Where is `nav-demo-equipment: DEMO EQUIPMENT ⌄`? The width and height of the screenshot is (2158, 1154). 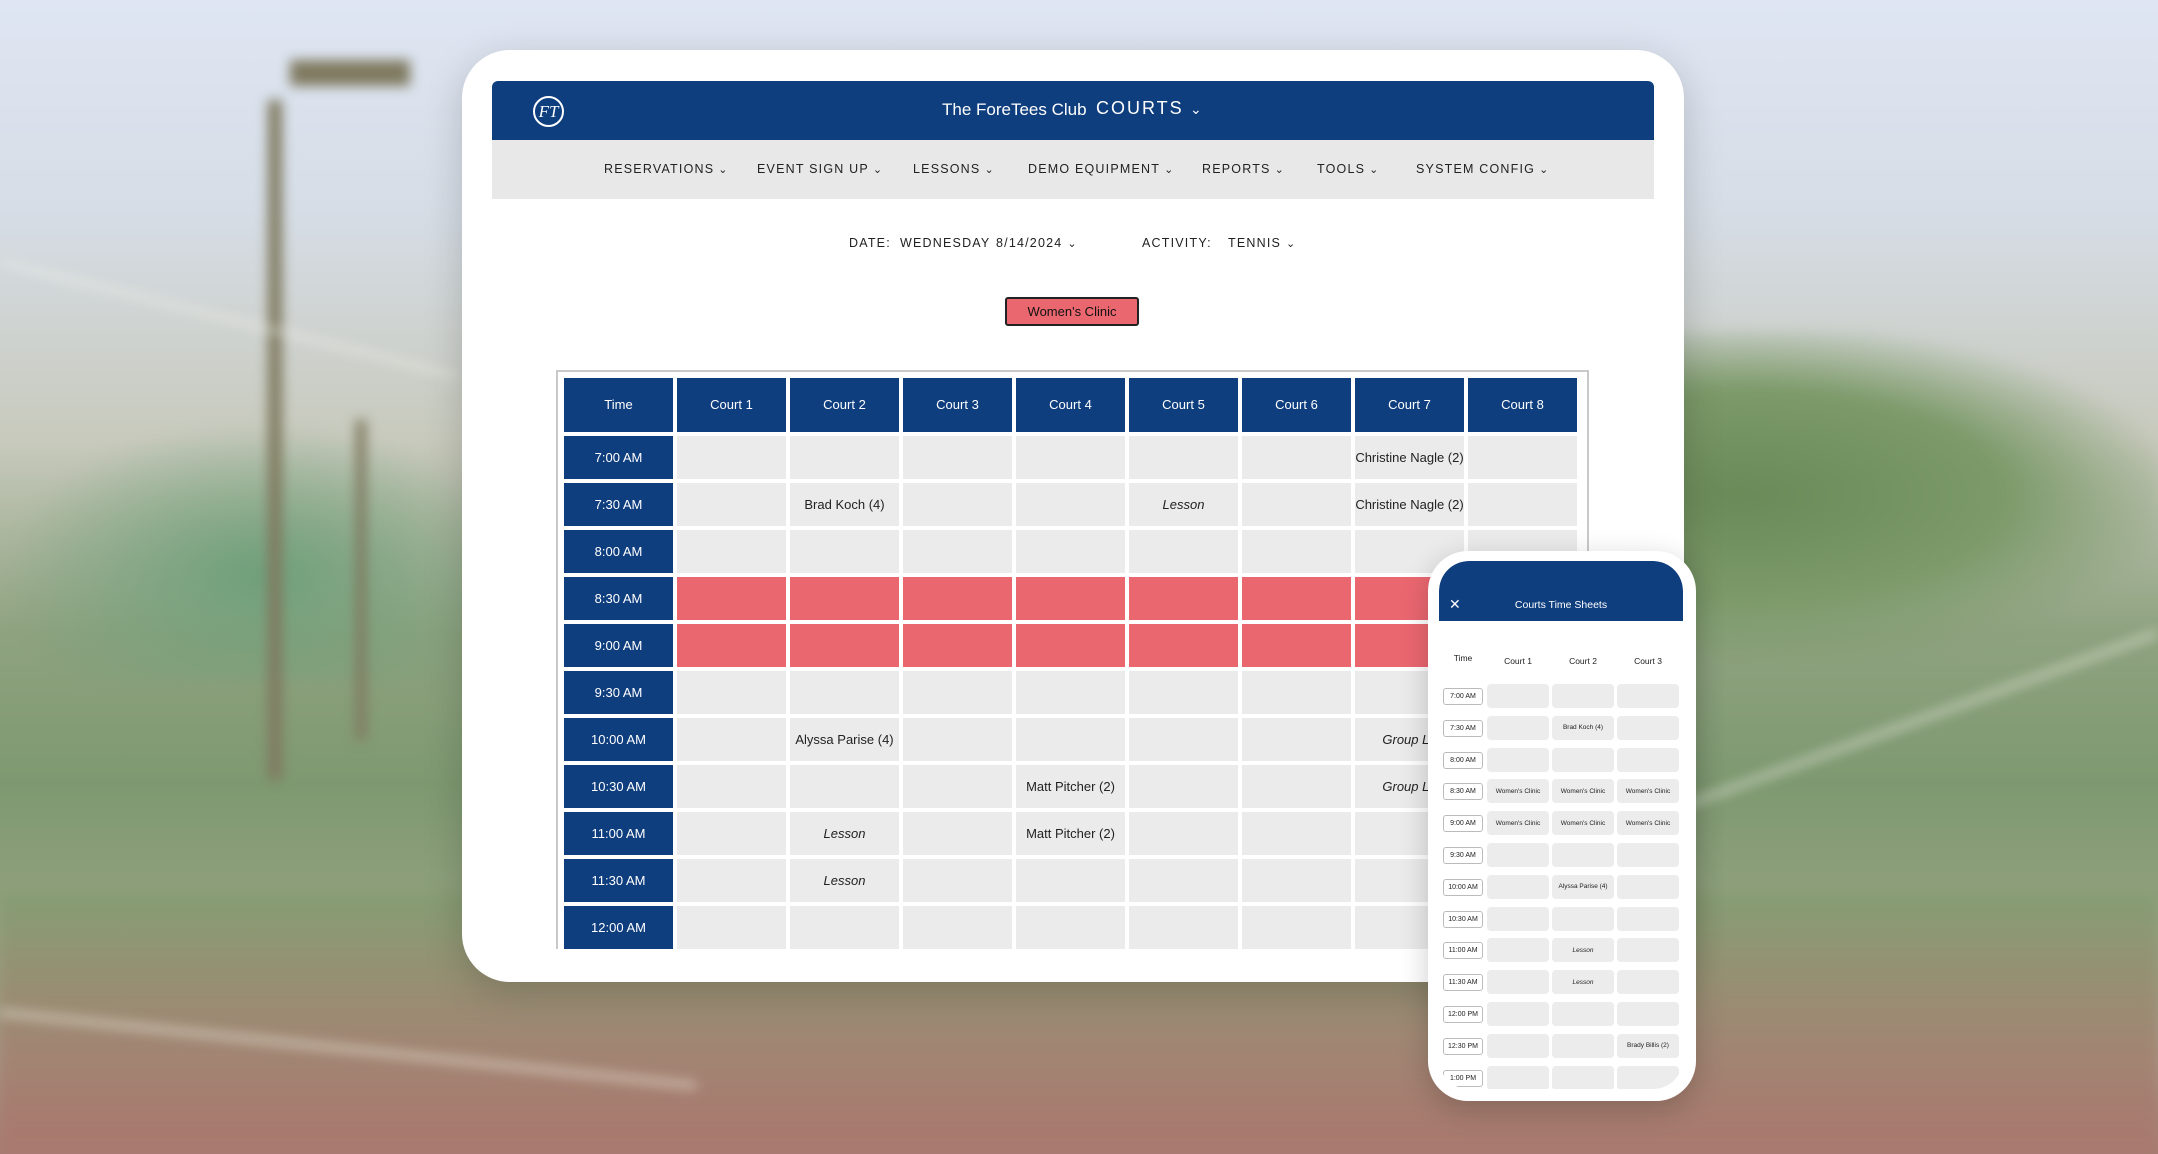
nav-demo-equipment: DEMO EQUIPMENT ⌄ is located at coordinates (1101, 169).